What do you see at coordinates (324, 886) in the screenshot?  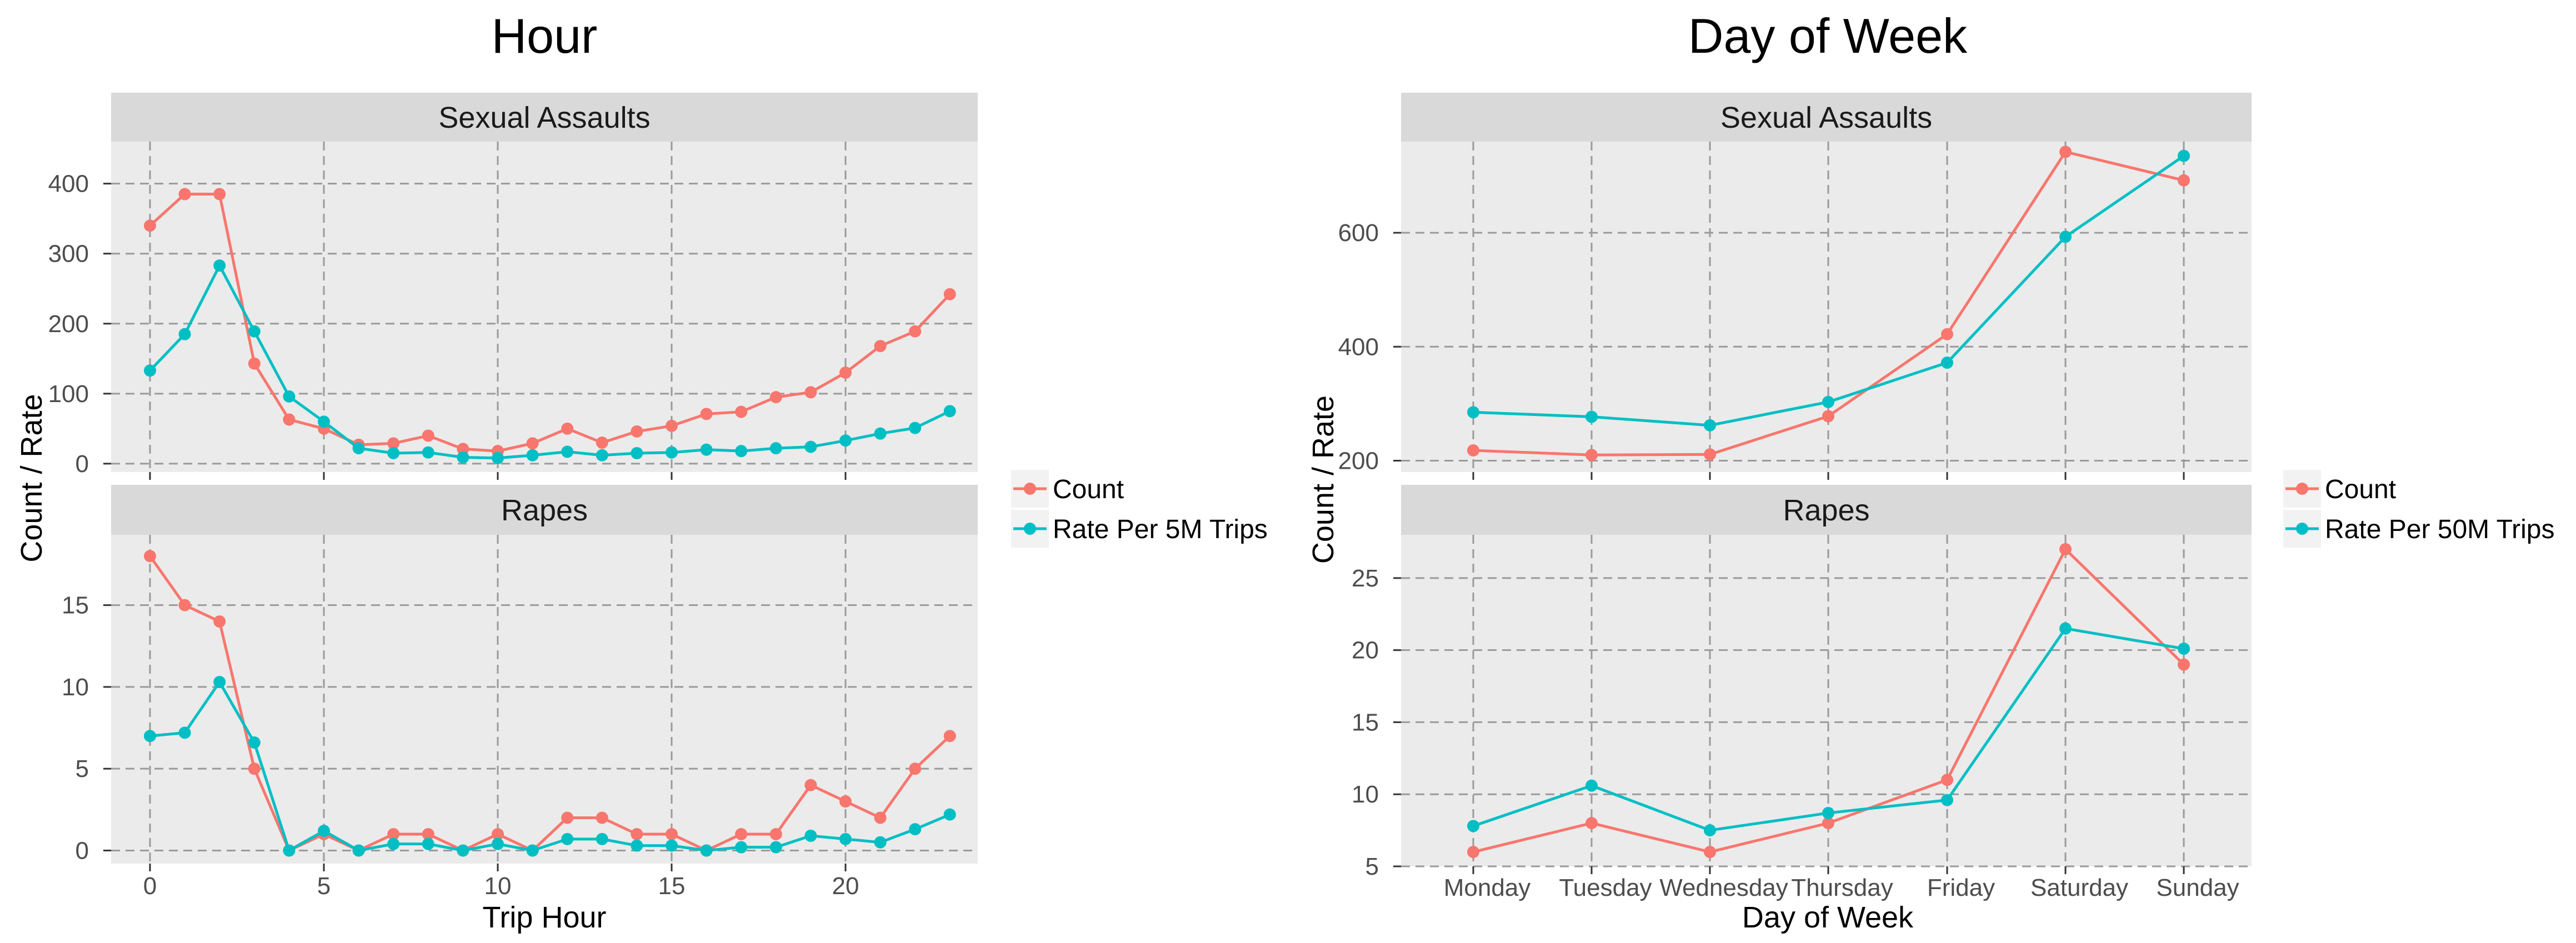 I see `x-tick-label: 5` at bounding box center [324, 886].